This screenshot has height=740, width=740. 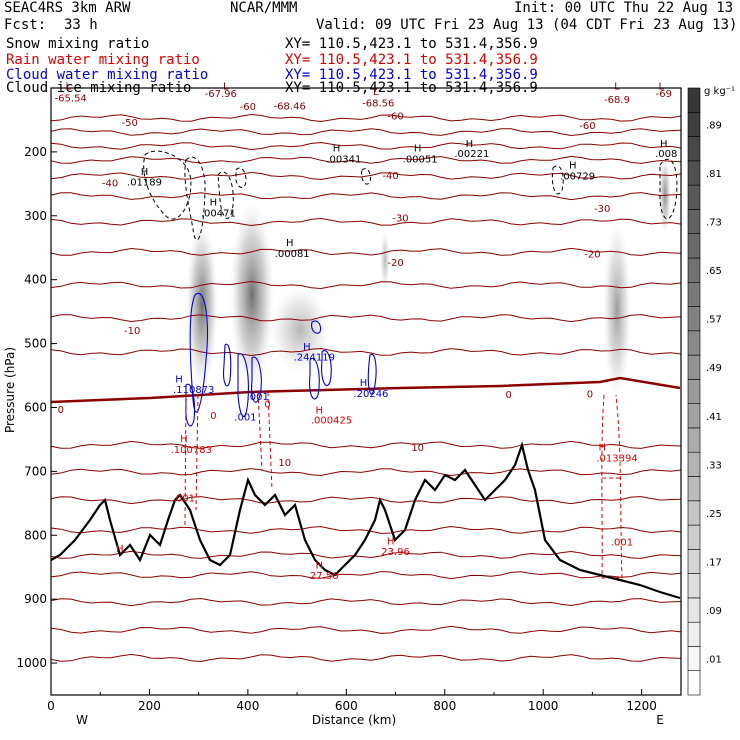 What do you see at coordinates (35, 599) in the screenshot?
I see `y-tick-label: 900` at bounding box center [35, 599].